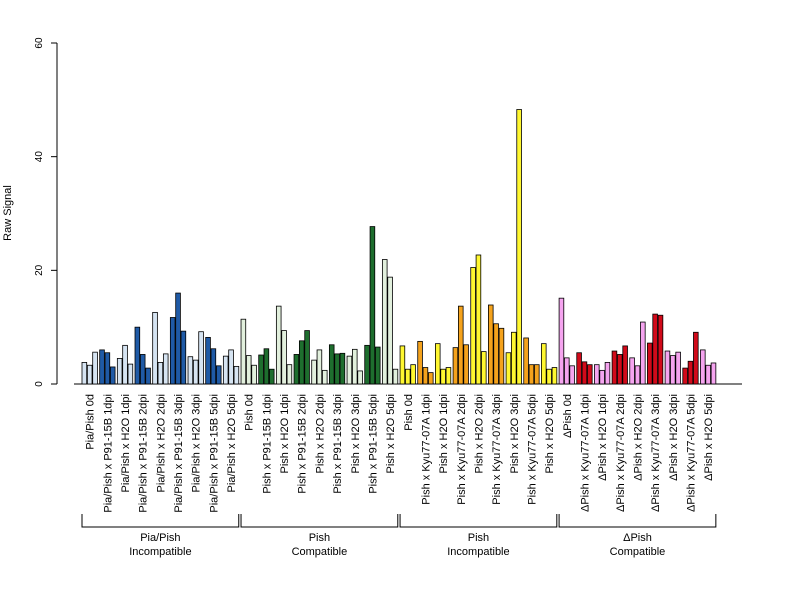  What do you see at coordinates (338, 444) in the screenshot?
I see `category-label: Pish x P91-15B 3dpi` at bounding box center [338, 444].